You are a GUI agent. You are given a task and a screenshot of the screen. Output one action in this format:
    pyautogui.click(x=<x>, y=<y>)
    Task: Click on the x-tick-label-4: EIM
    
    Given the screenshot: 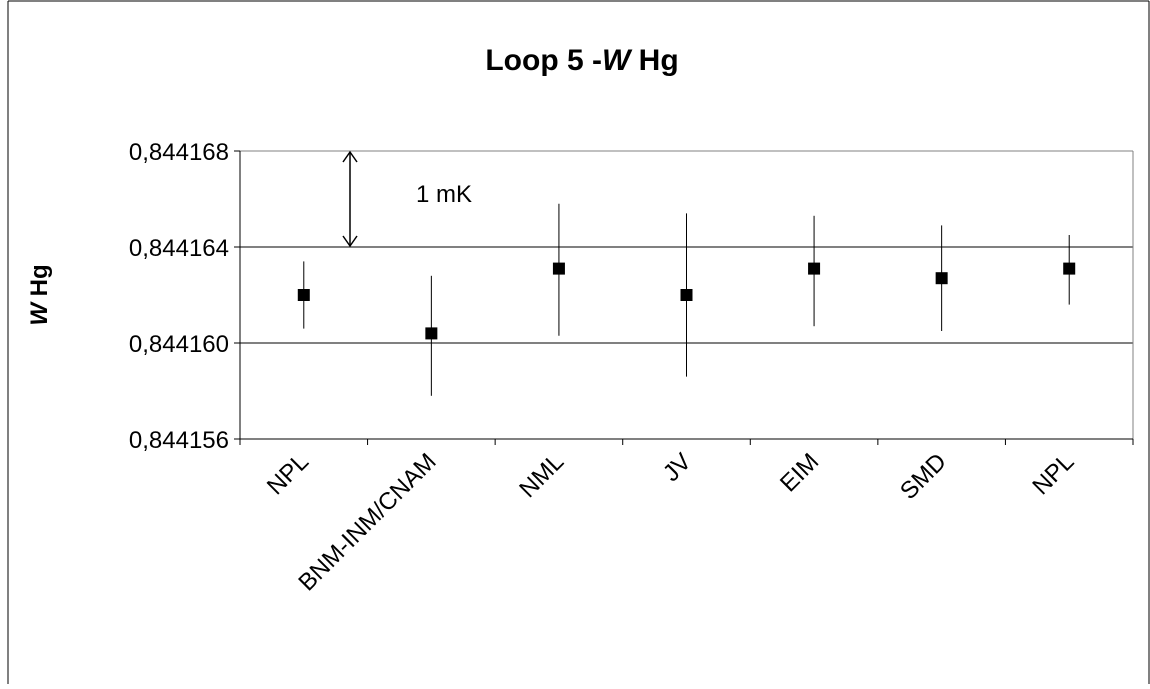 What is the action you would take?
    pyautogui.click(x=799, y=472)
    